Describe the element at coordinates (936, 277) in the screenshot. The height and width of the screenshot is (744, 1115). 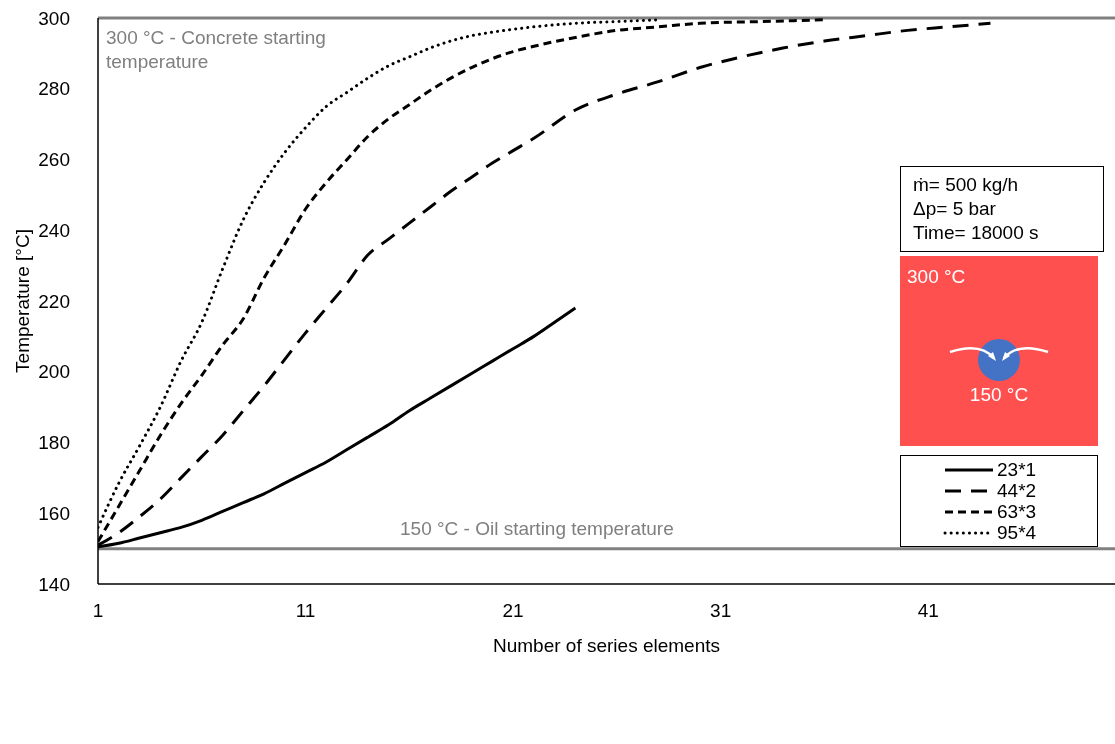
I see `annotation: 300 °C` at that location.